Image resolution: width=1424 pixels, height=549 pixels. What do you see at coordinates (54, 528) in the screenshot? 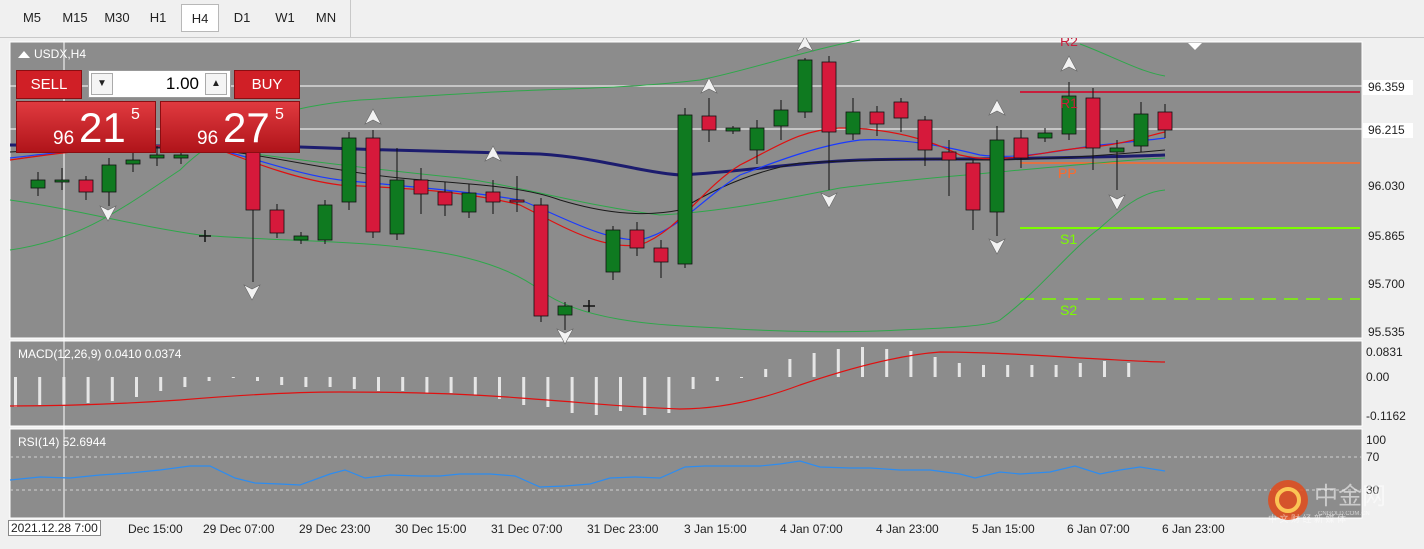
I see `time-axis-cursor-label: 2021.12.28 7:00` at bounding box center [54, 528].